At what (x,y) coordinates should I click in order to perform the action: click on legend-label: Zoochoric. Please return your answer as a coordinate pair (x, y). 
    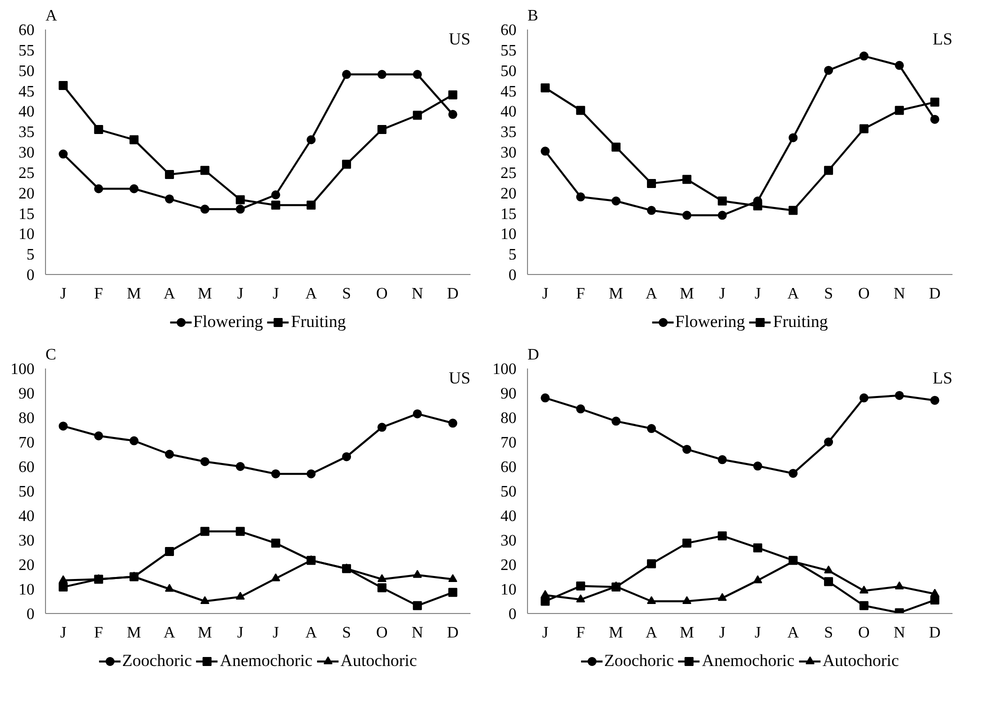
    Looking at the image, I should click on (639, 661).